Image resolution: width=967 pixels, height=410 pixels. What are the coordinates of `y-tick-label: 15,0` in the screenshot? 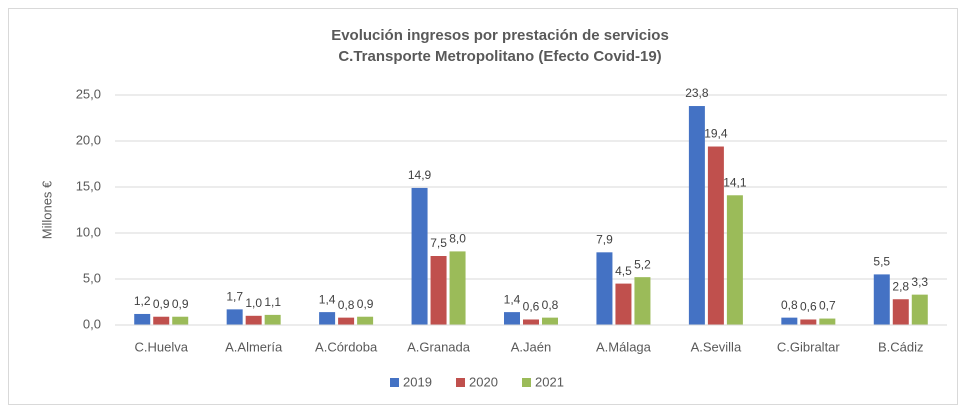 It's located at (88, 185).